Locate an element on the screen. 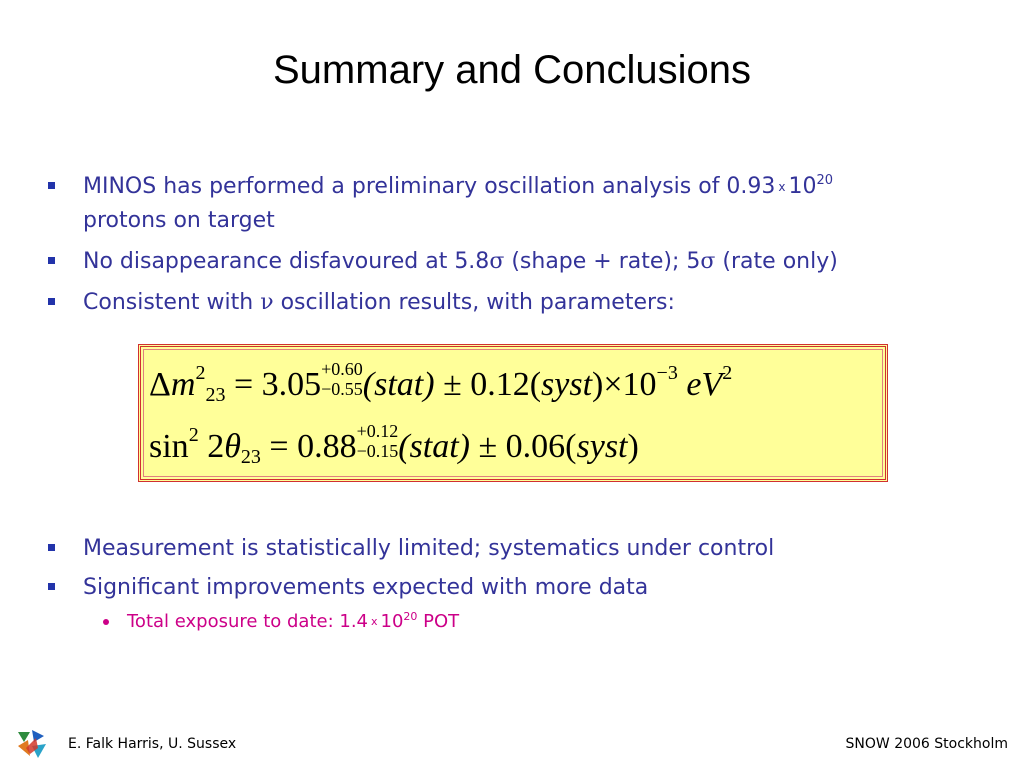 The width and height of the screenshot is (1024, 768). eq-function: sin is located at coordinates (169, 446).